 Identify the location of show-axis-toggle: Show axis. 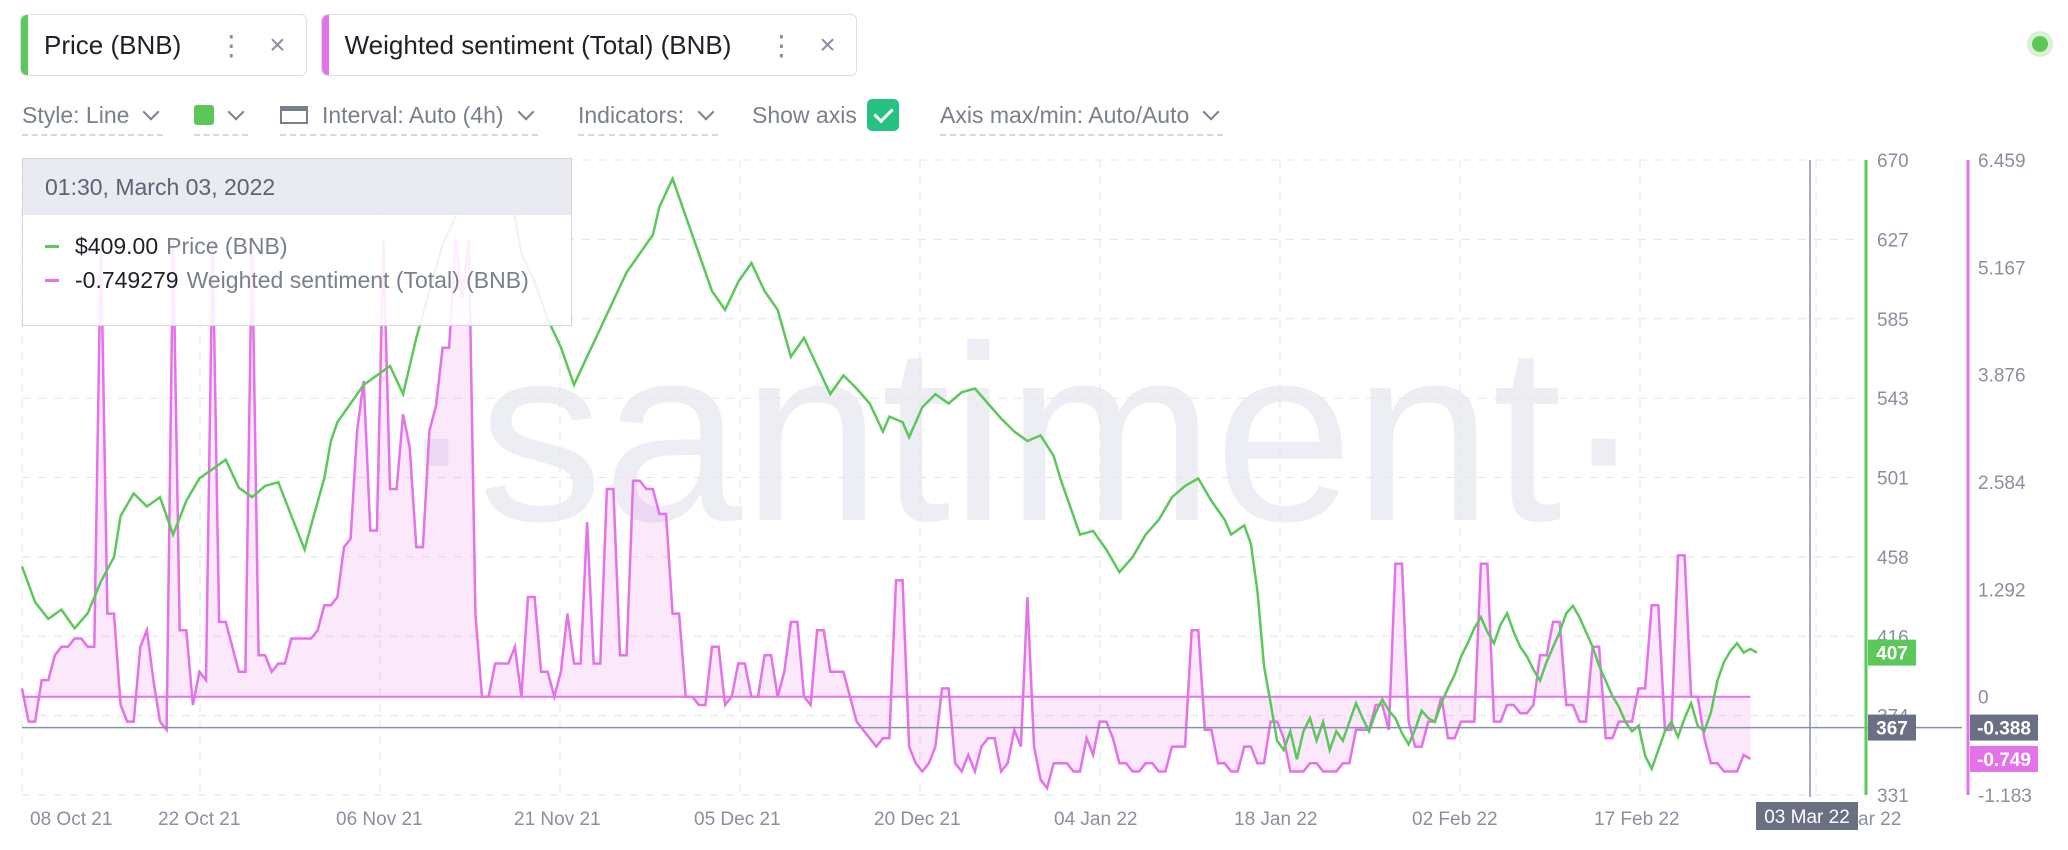
(825, 115).